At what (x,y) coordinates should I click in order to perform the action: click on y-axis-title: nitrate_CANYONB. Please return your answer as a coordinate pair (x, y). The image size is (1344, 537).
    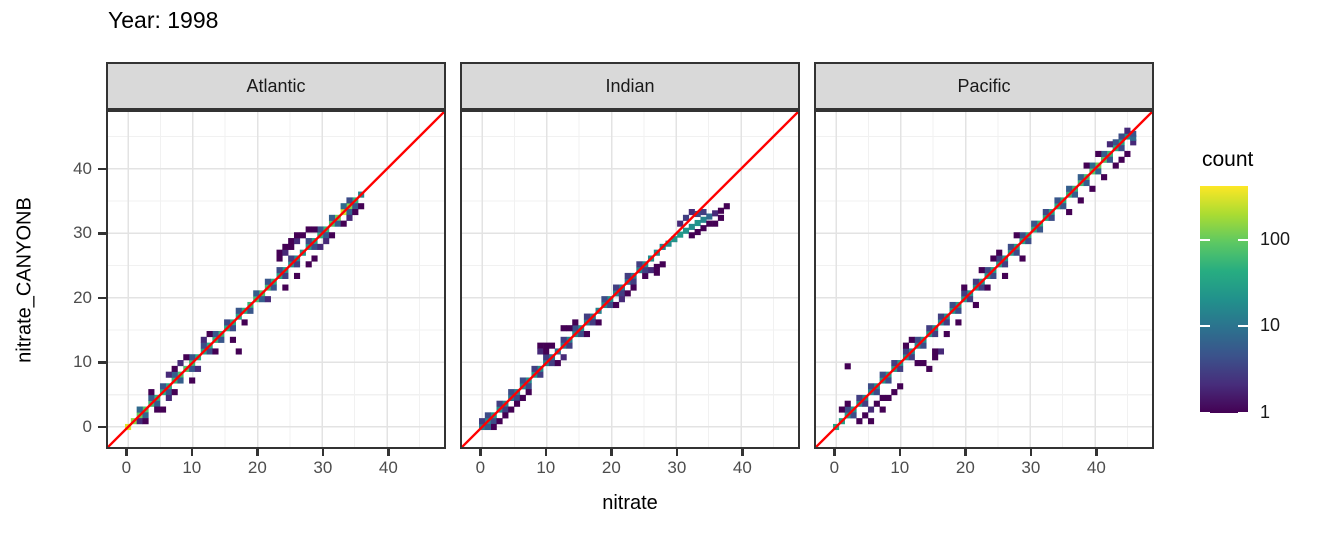
    Looking at the image, I should click on (24, 280).